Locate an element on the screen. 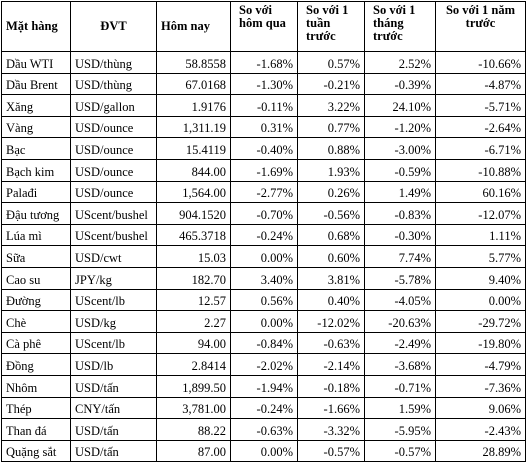 Image resolution: width=526 pixels, height=466 pixels. cell-today: 58.8558 is located at coordinates (193, 62).